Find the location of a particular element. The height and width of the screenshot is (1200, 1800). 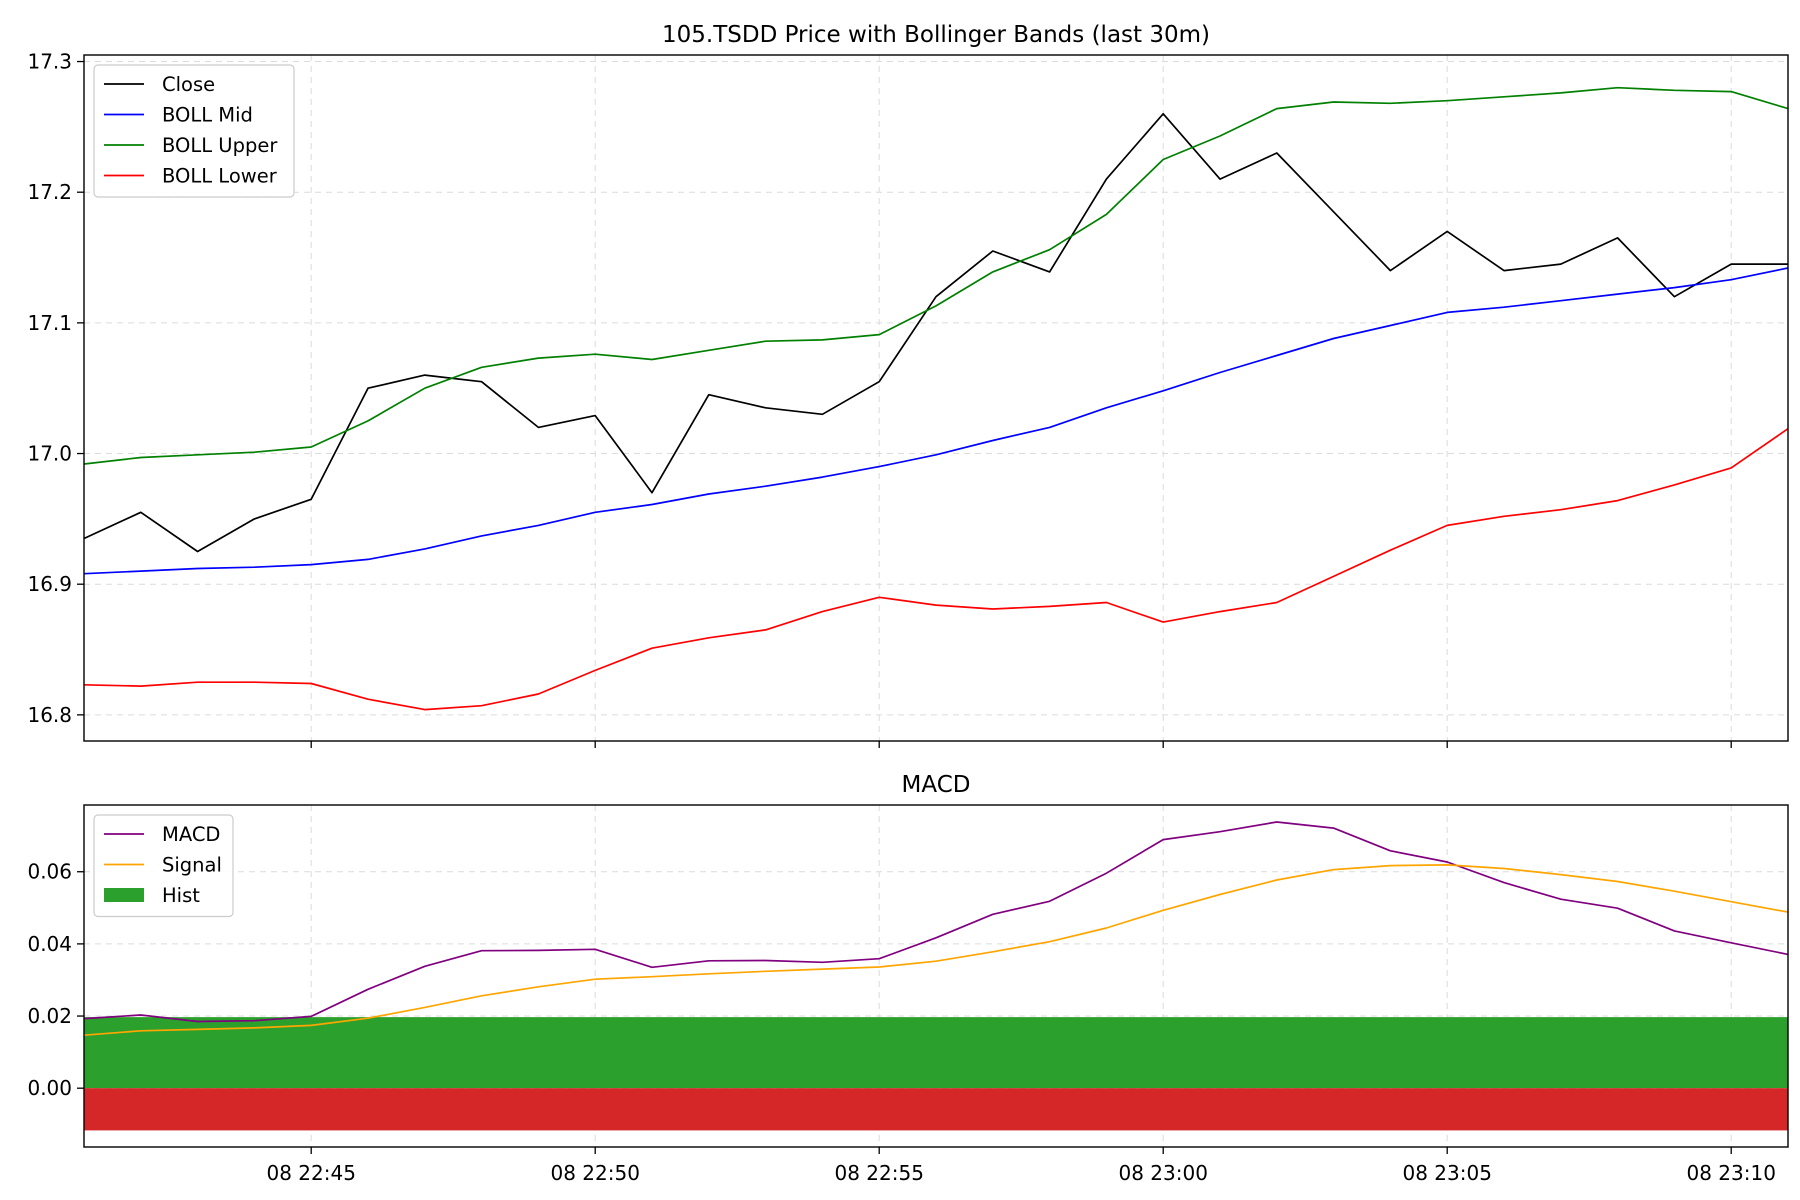

legend-label: Close is located at coordinates (188, 84).